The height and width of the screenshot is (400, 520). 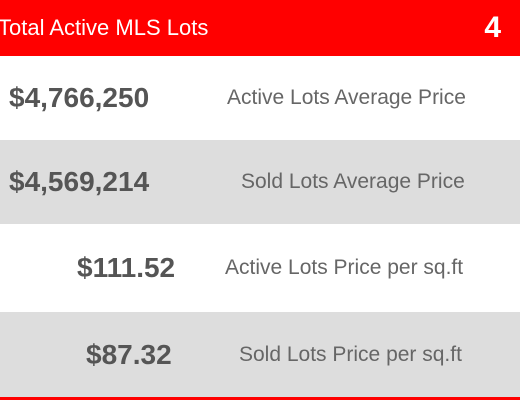 What do you see at coordinates (344, 267) in the screenshot?
I see `active-price-per-sqft-label: Active Lots Price per sq.ft` at bounding box center [344, 267].